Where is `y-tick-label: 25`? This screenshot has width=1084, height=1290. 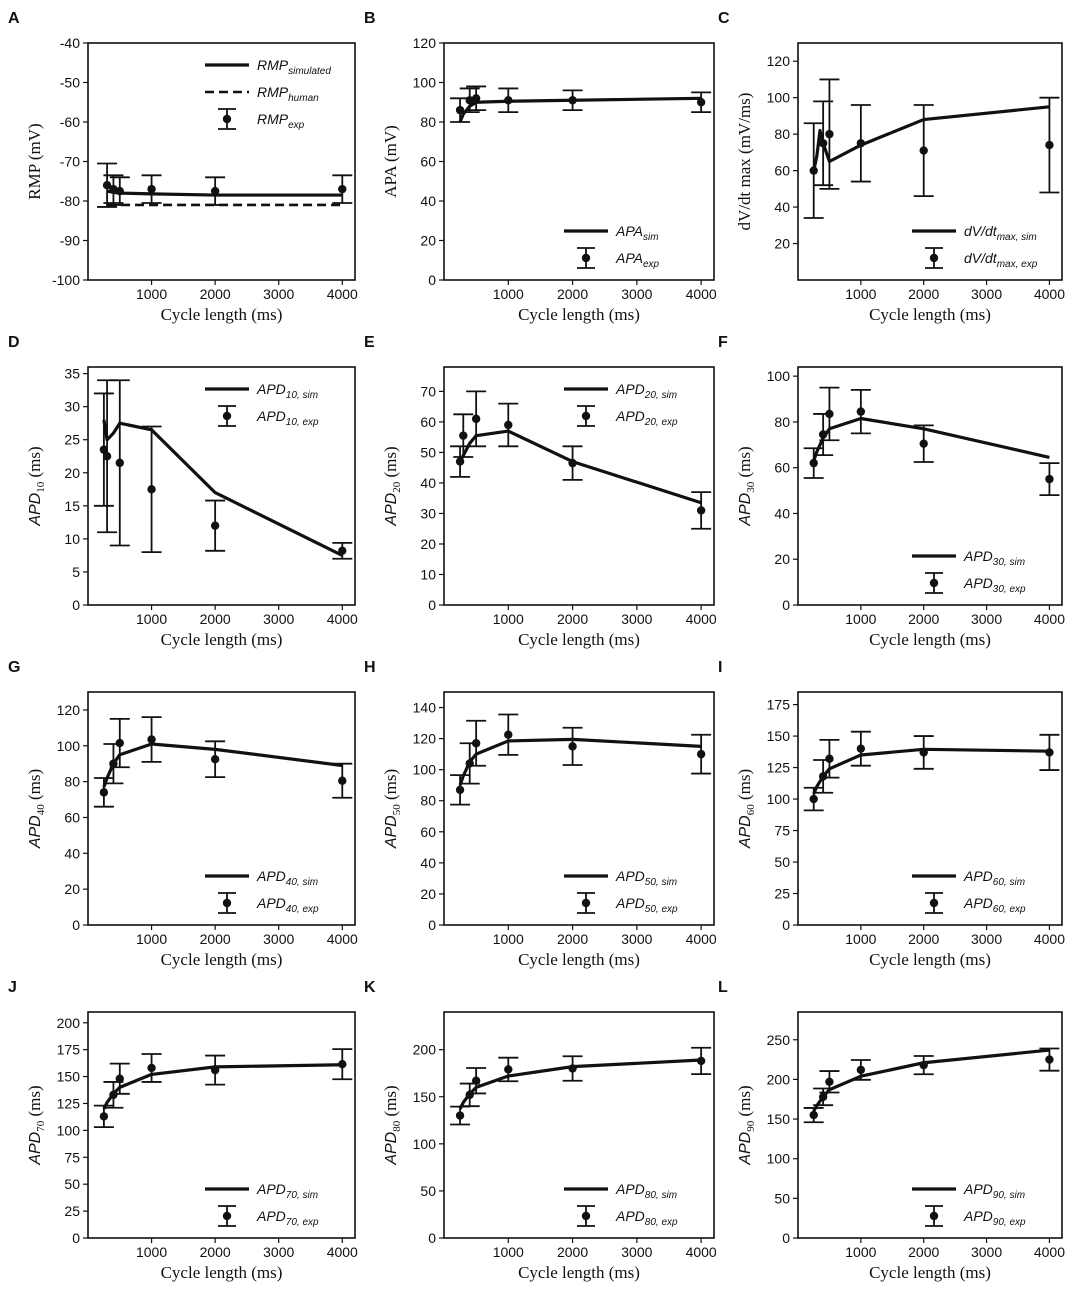
y-tick-label: 25 is located at coordinates (72, 1211).